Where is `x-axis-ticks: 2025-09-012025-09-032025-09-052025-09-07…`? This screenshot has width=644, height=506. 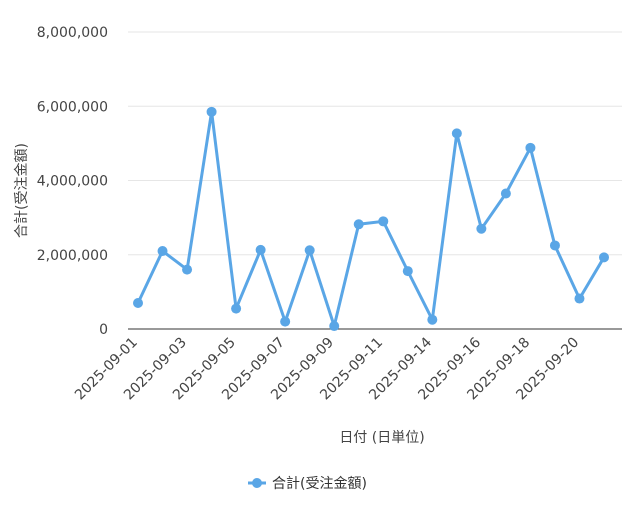
x-axis-ticks: 2025-09-012025-09-032025-09-052025-09-07… is located at coordinates (327, 368).